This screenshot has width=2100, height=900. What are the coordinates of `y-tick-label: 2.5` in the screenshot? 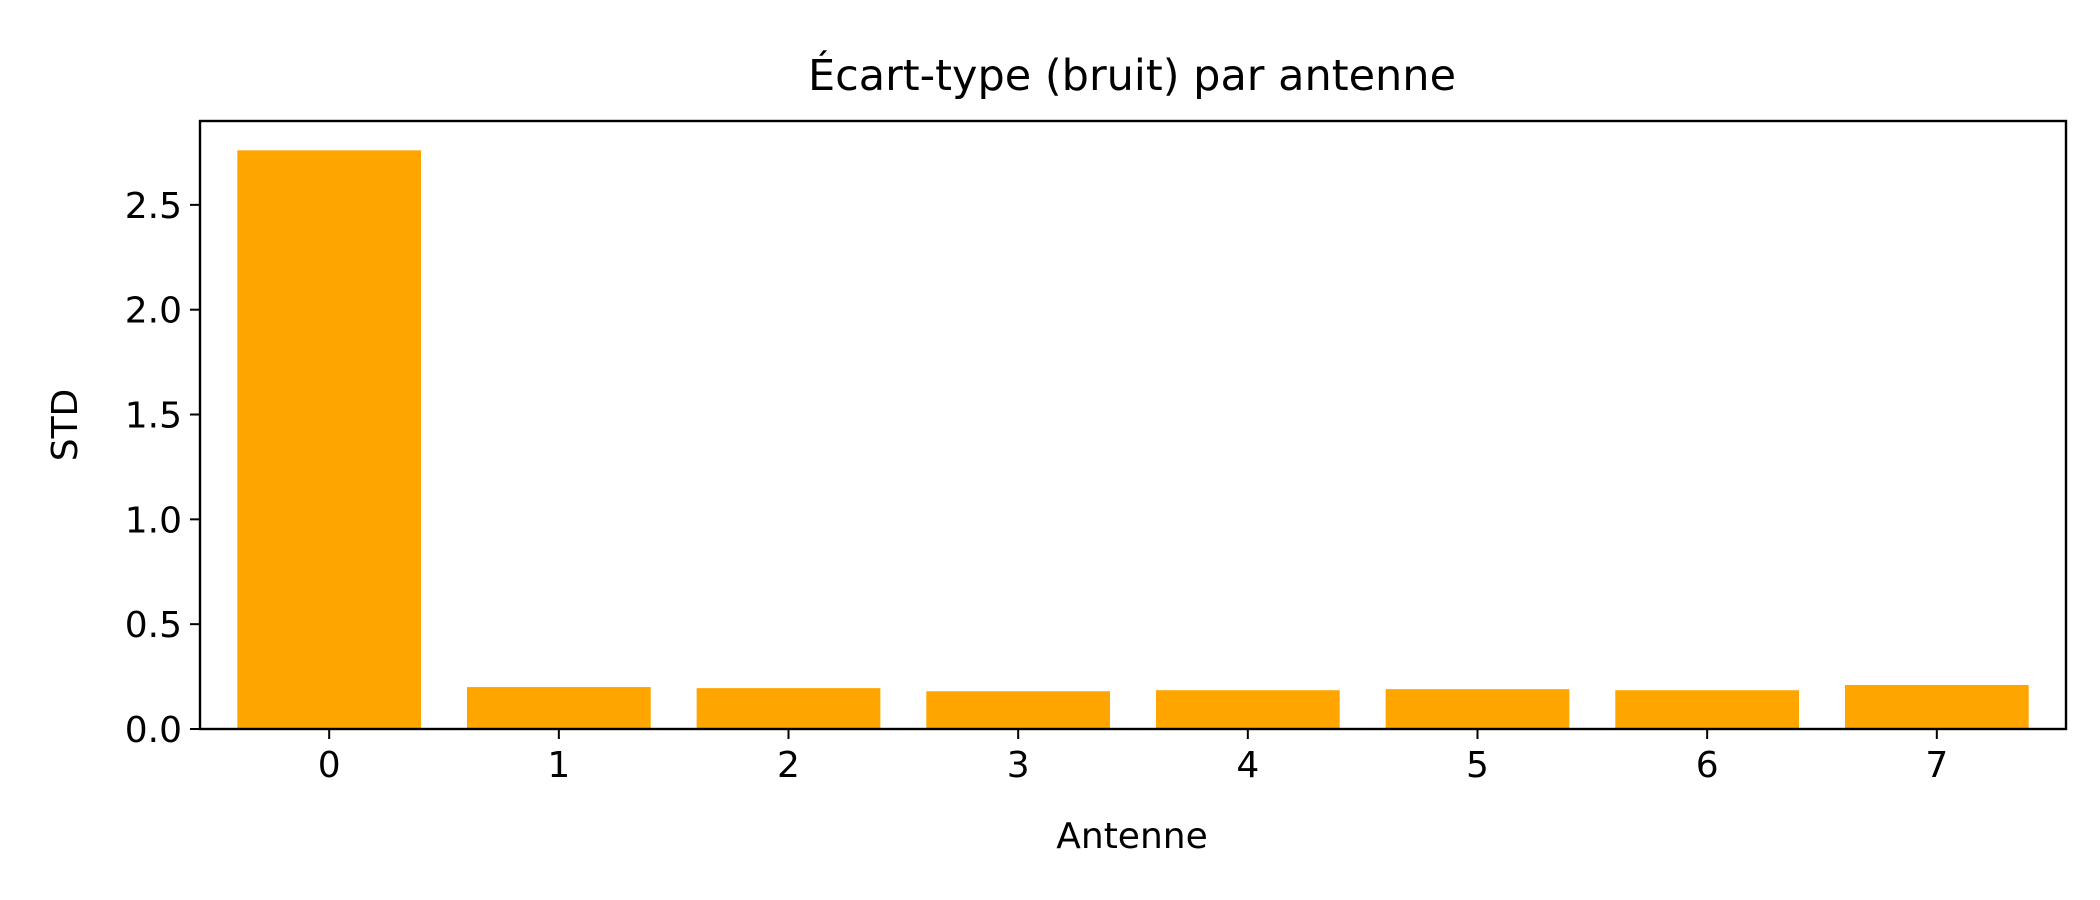 It's located at (153, 206).